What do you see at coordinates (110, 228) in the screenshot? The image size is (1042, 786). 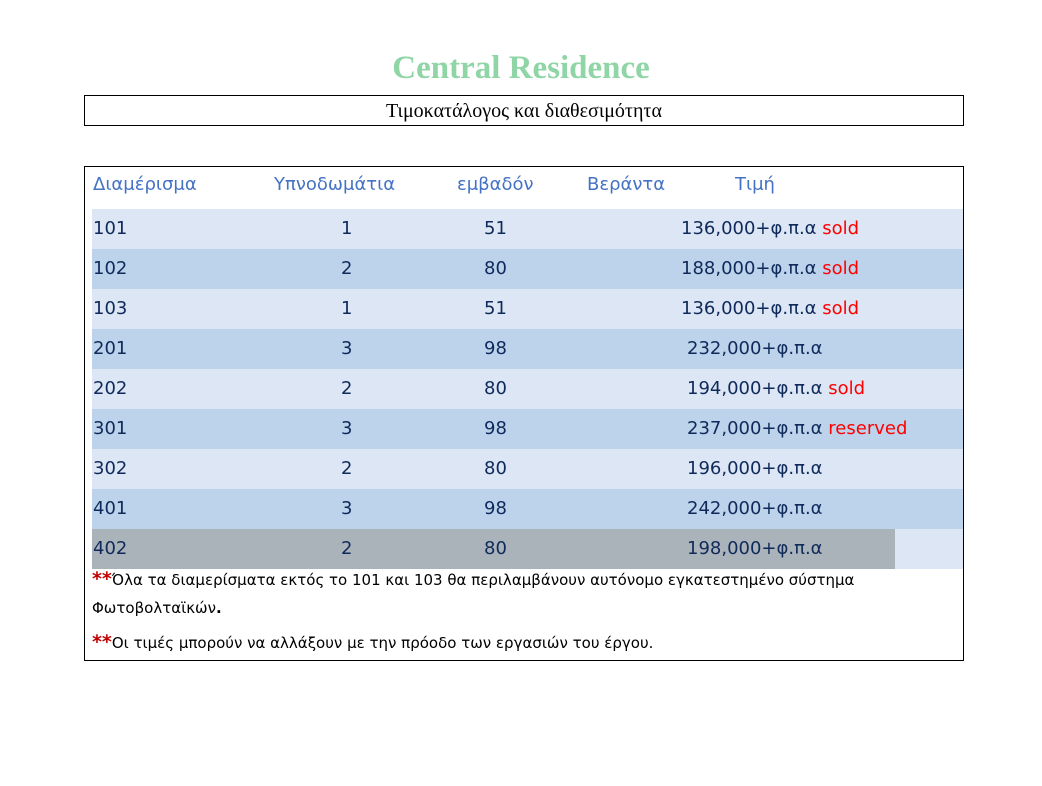 I see `unit-cell: 101` at bounding box center [110, 228].